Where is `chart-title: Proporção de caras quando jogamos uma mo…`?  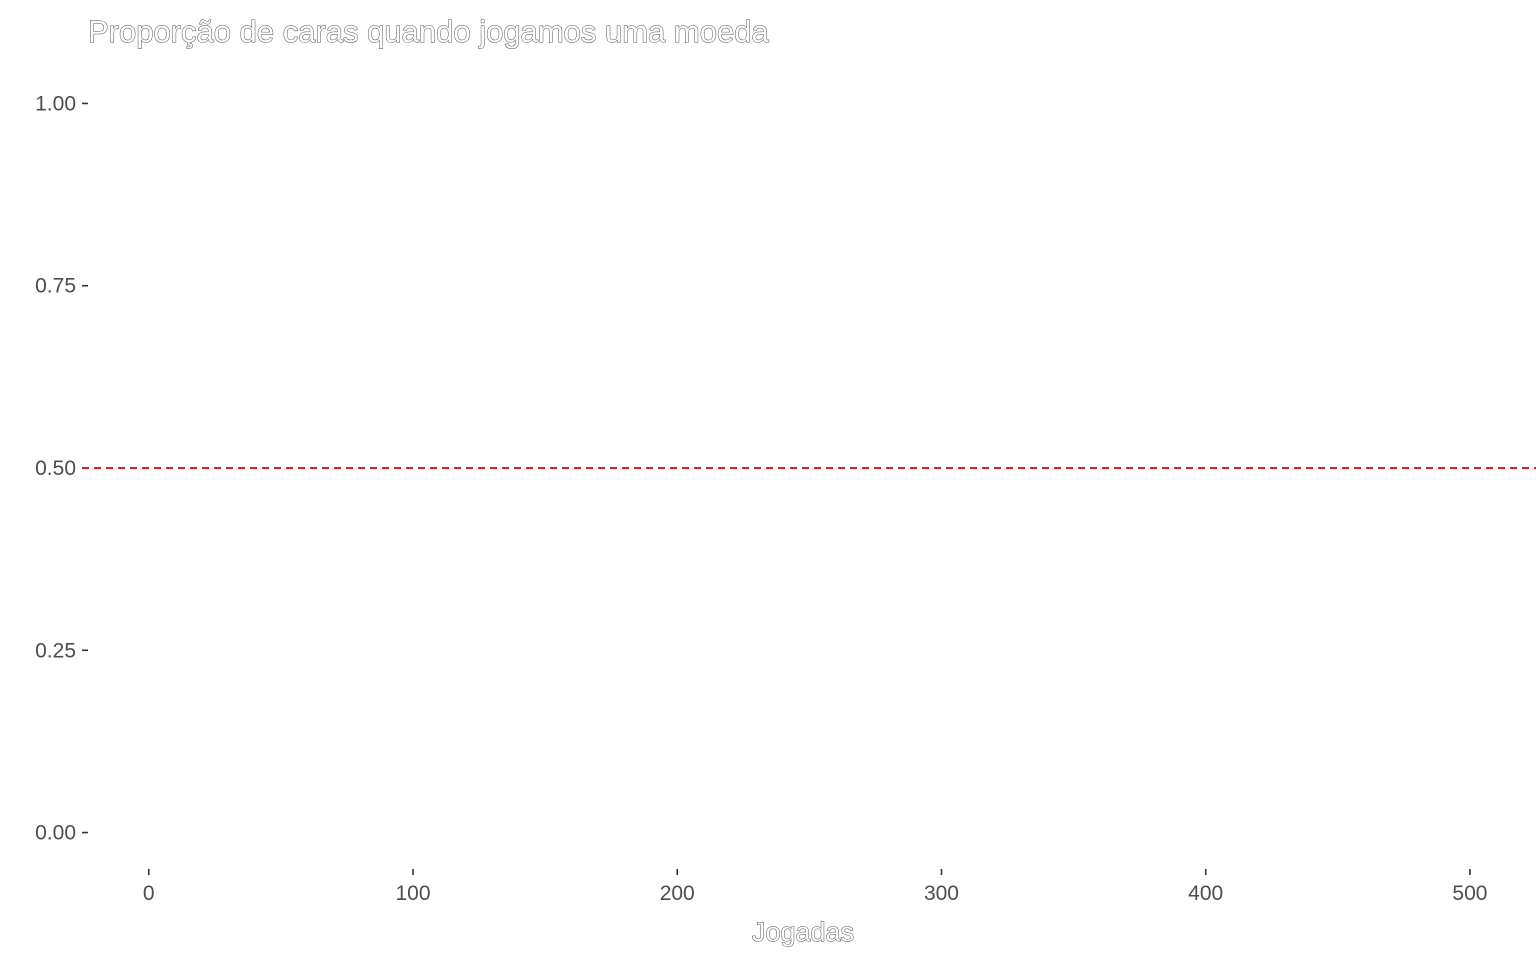 chart-title: Proporção de caras quando jogamos uma mo… is located at coordinates (428, 31).